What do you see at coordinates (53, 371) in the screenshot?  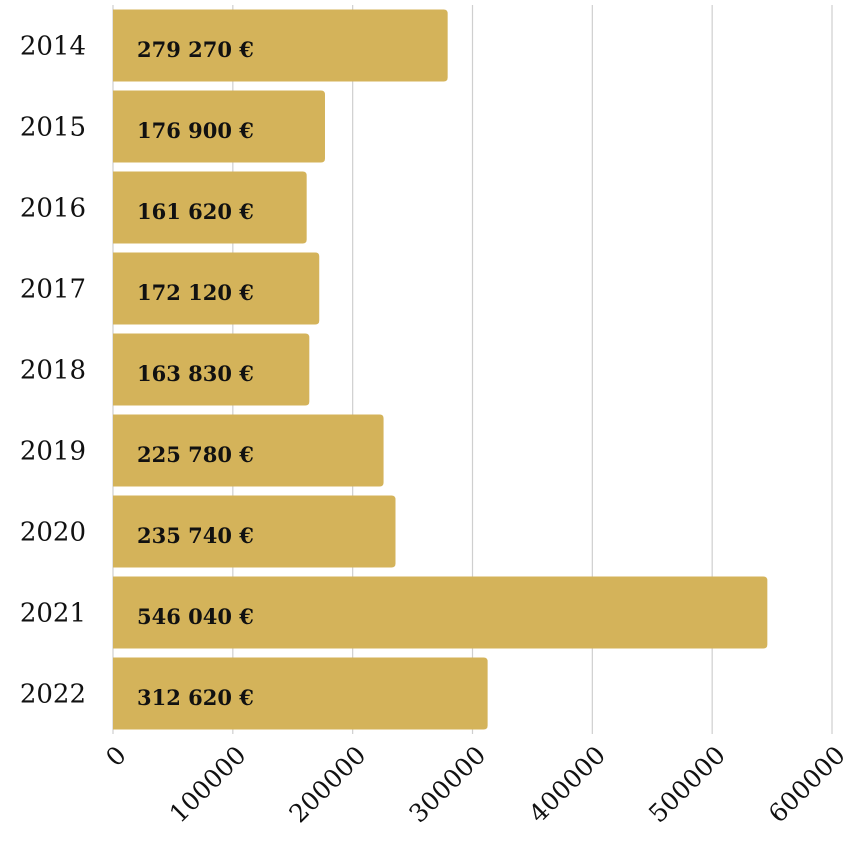 I see `y-tick-label: 2018` at bounding box center [53, 371].